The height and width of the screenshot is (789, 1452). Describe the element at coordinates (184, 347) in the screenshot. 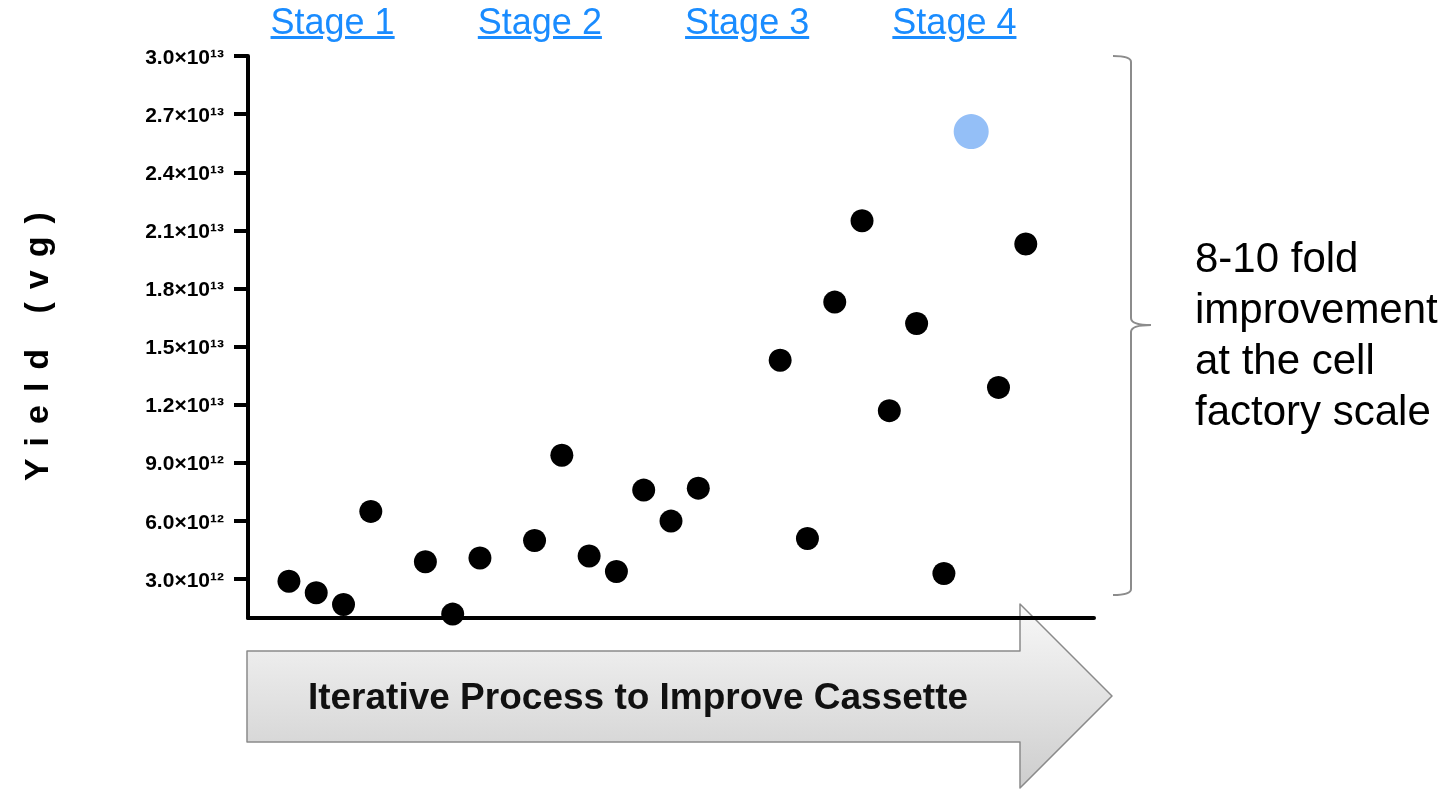

I see `y-tick-label: 1.5×10¹³` at that location.